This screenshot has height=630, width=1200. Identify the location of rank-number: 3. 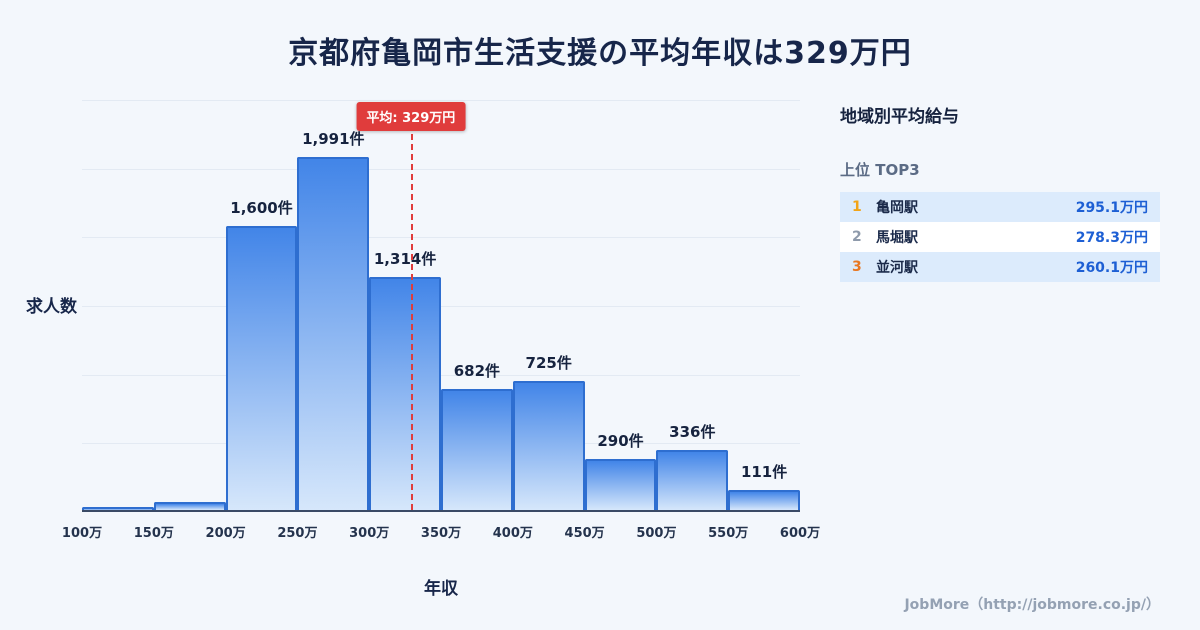
(857, 267).